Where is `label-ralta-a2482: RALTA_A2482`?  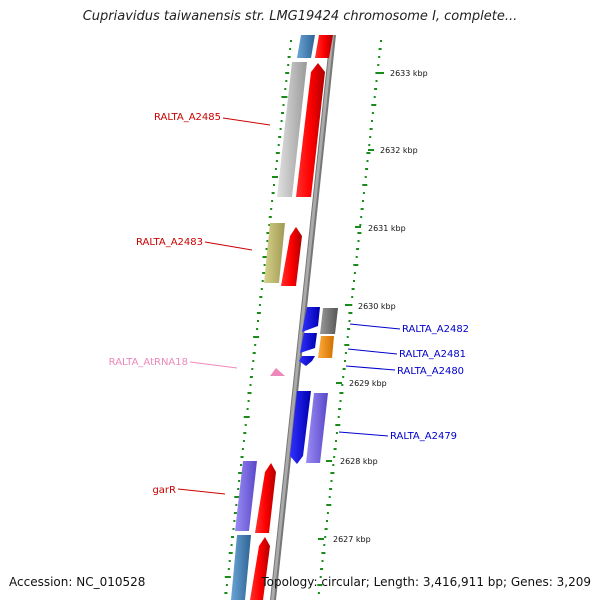
label-ralta-a2482: RALTA_A2482 is located at coordinates (435, 329).